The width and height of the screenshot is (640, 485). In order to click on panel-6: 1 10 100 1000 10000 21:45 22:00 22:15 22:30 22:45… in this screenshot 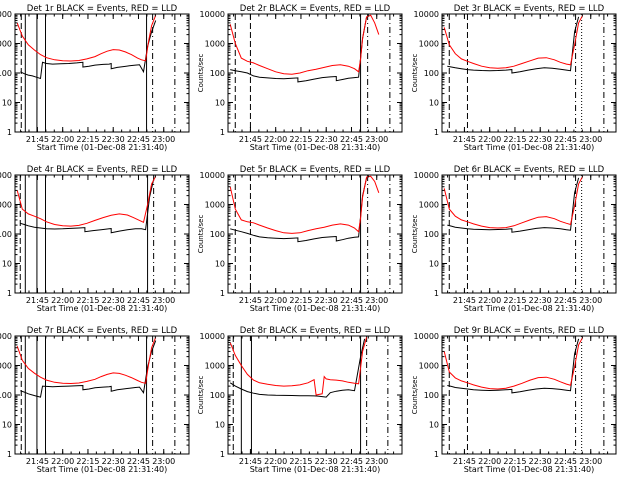, I will do `click(514, 239)`.